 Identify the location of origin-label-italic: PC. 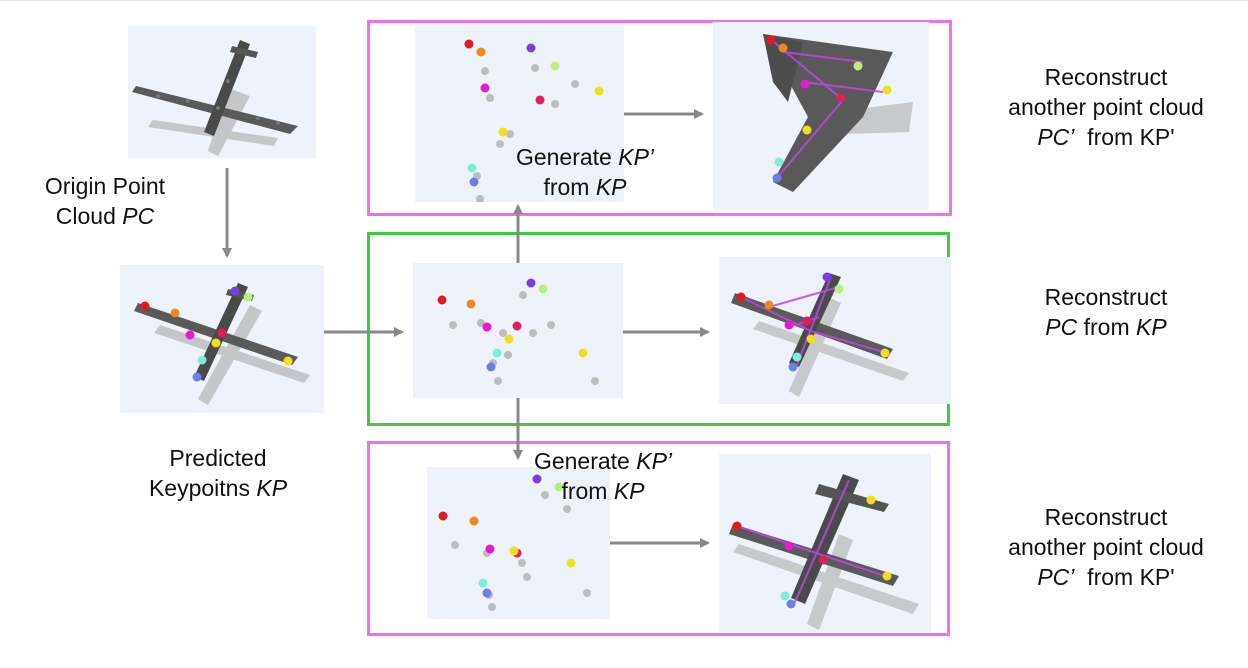
(138, 216).